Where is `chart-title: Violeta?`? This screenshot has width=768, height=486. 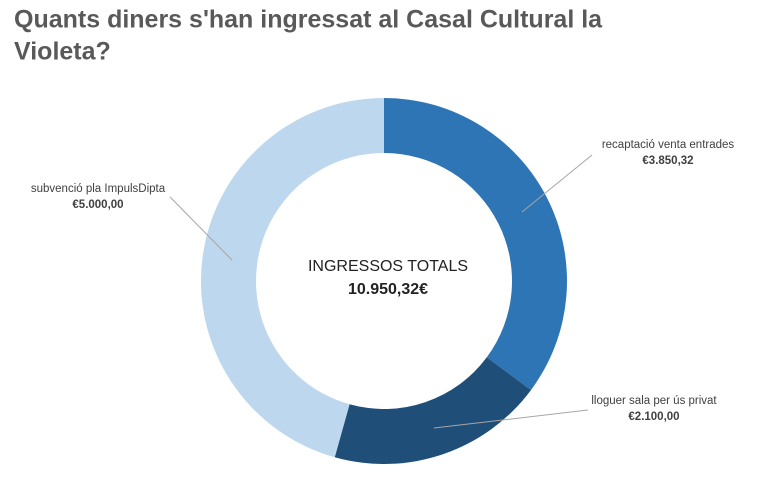 chart-title: Violeta? is located at coordinates (62, 52).